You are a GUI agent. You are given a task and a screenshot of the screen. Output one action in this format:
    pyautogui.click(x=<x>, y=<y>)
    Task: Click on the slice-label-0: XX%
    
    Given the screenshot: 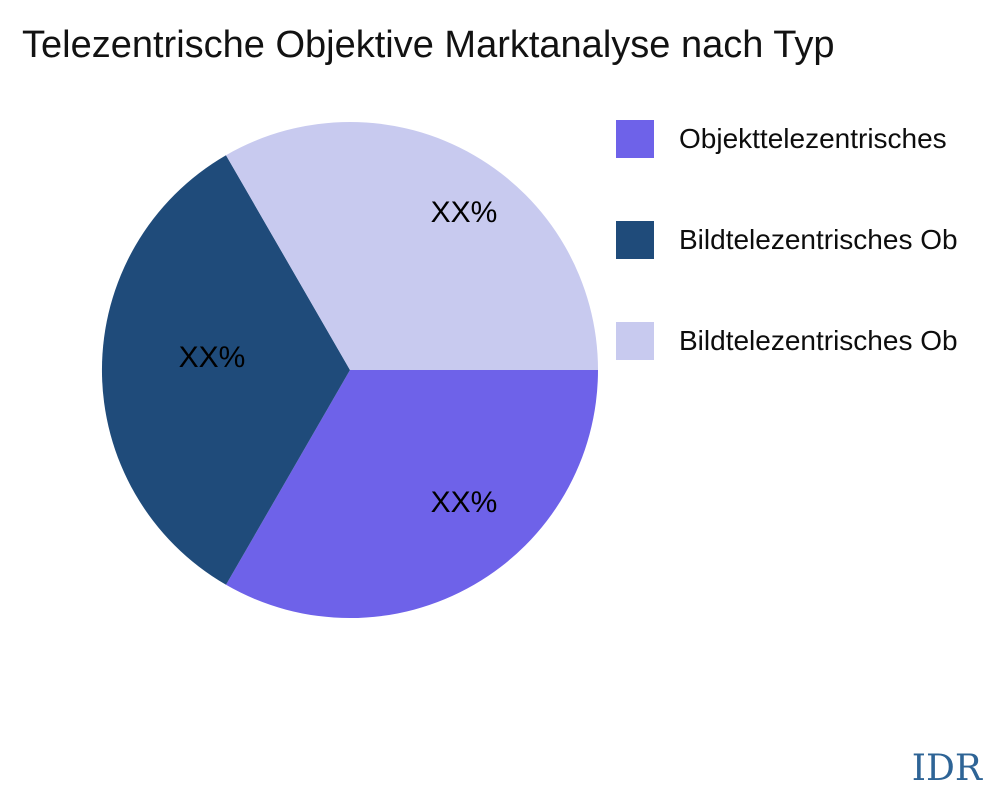 What is the action you would take?
    pyautogui.click(x=464, y=502)
    